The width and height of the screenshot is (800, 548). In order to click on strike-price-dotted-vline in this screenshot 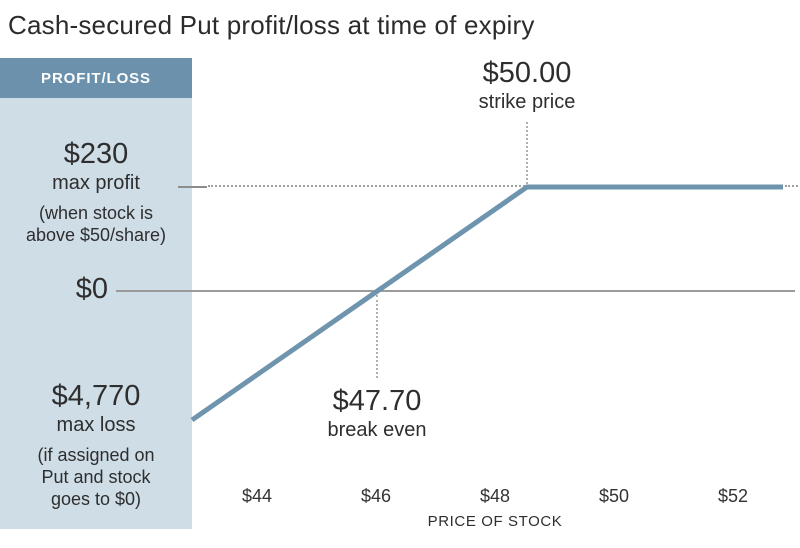, I will do `click(527, 153)`.